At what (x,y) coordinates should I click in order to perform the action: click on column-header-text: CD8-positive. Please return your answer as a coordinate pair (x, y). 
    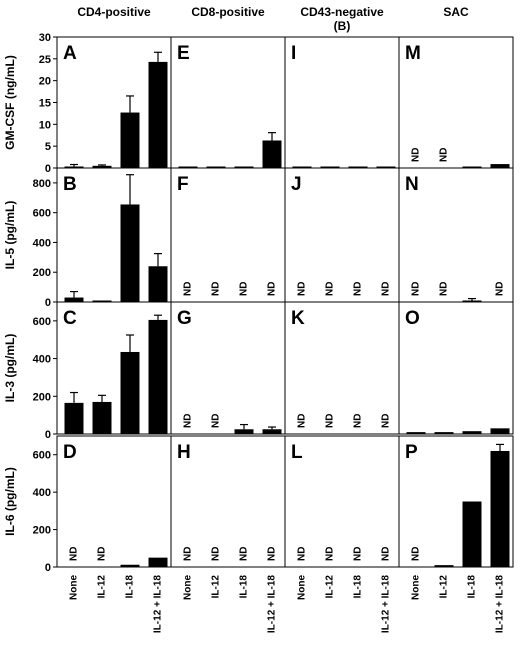
    Looking at the image, I should click on (228, 12).